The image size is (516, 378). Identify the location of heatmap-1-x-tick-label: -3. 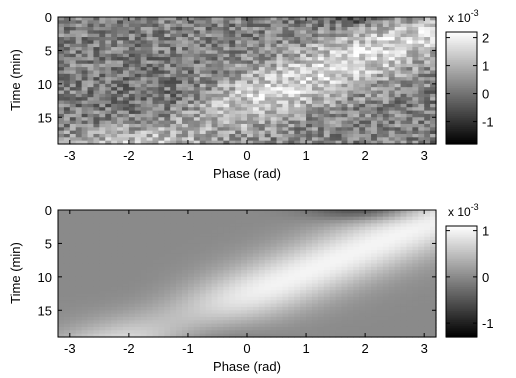
(70, 155).